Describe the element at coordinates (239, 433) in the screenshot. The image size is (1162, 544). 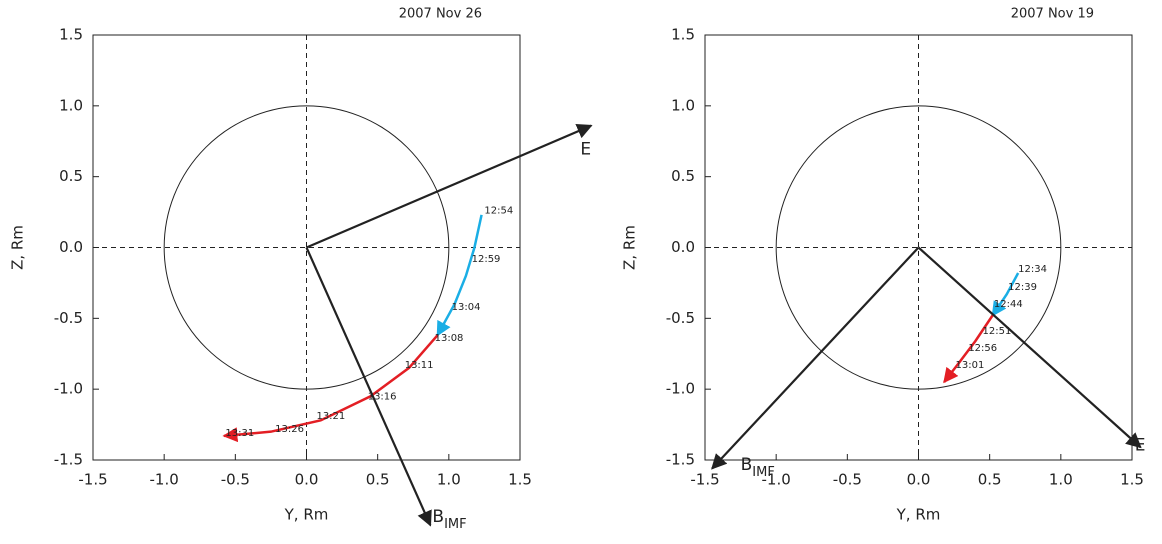
I see `time-label: 13:31` at that location.